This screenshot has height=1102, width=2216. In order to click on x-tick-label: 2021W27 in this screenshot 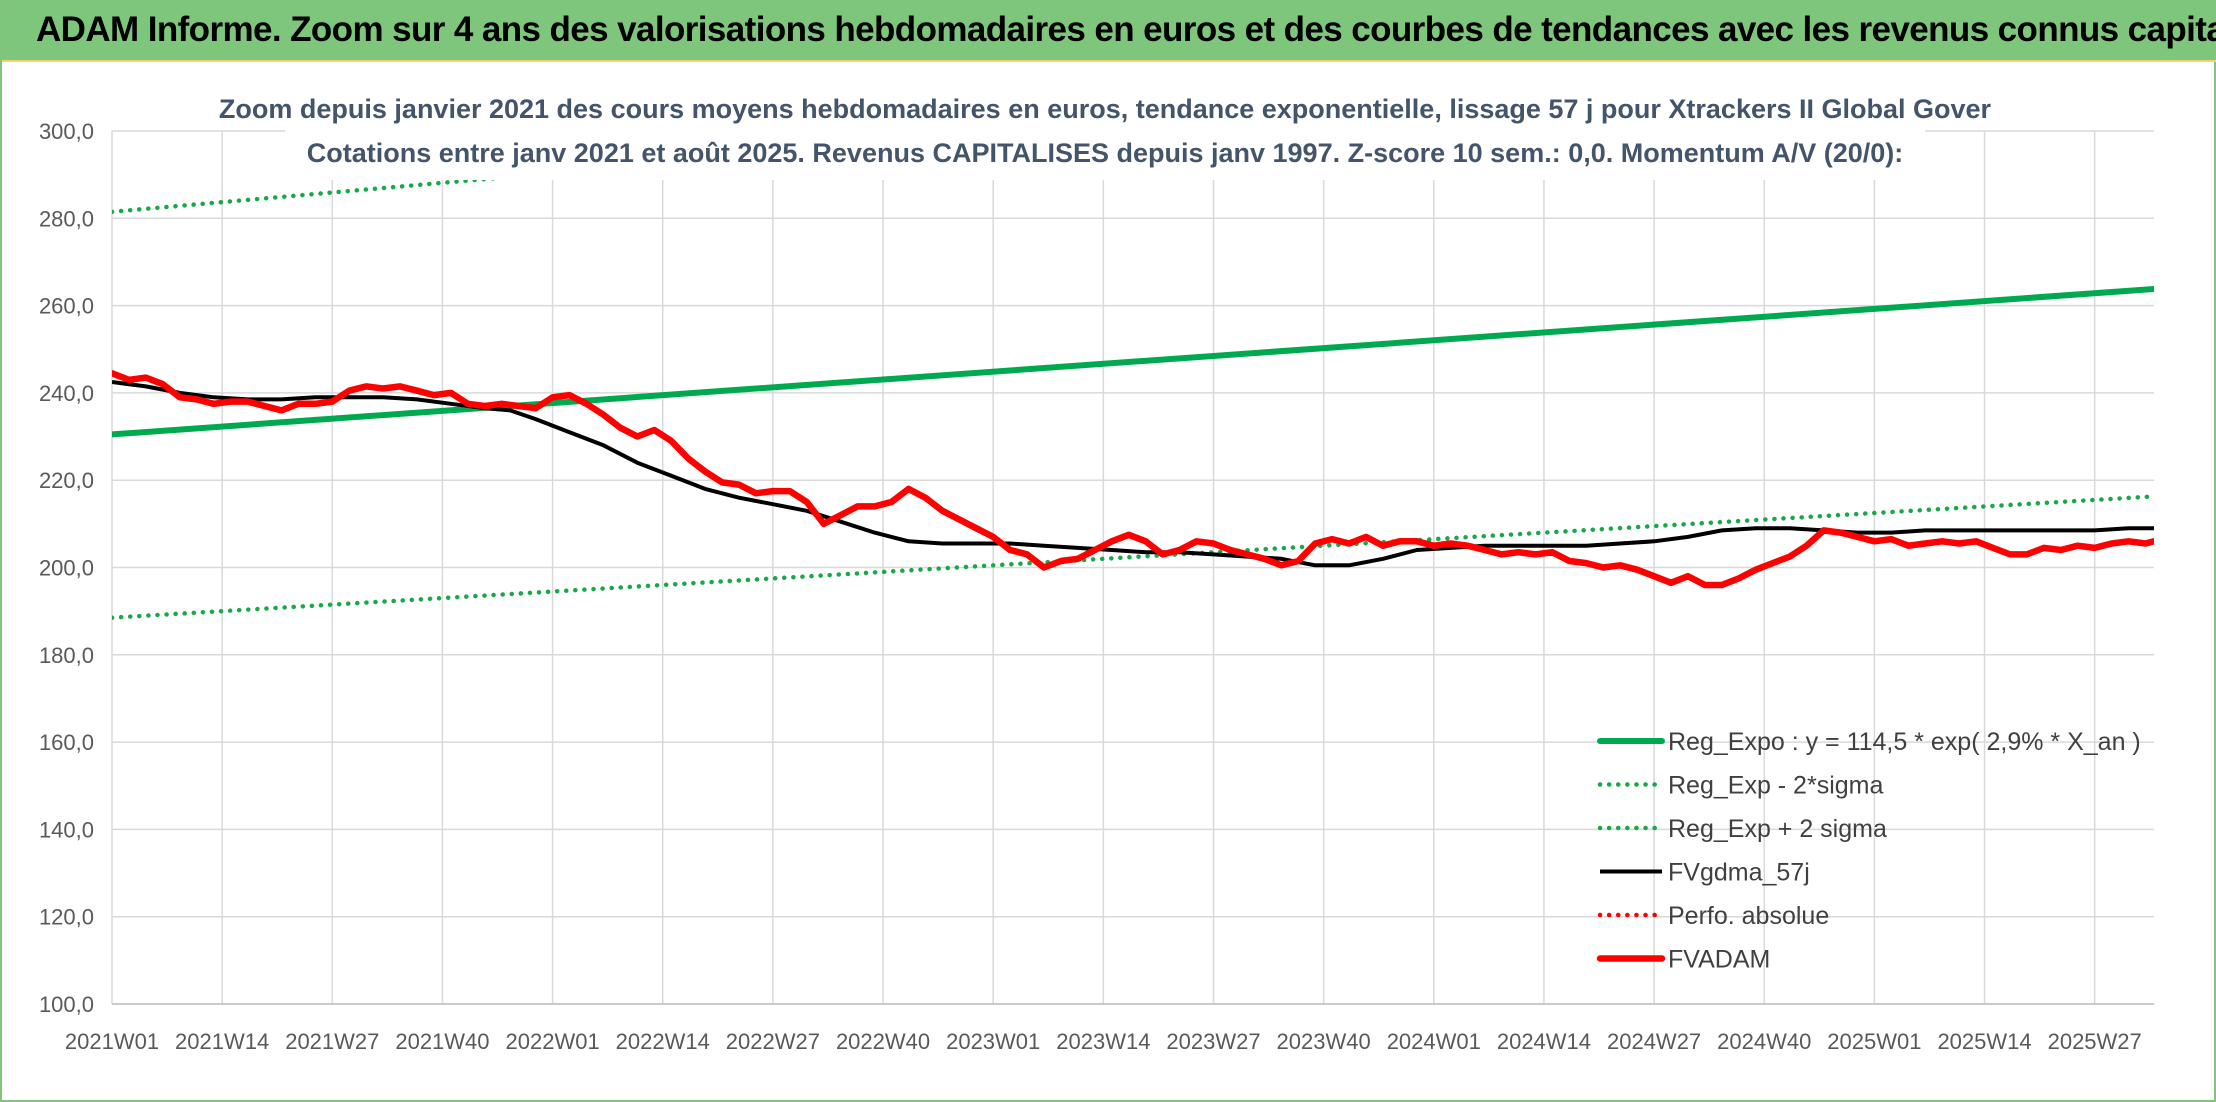, I will do `click(332, 1041)`.